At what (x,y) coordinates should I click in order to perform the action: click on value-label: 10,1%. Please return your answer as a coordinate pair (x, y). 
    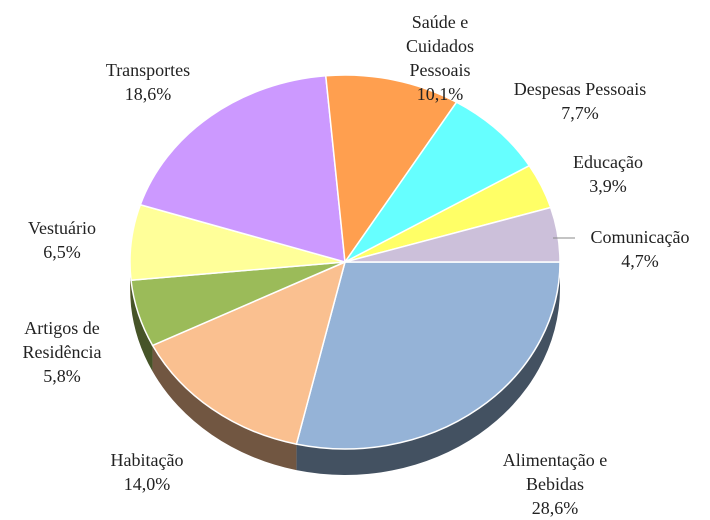
    Looking at the image, I should click on (440, 94).